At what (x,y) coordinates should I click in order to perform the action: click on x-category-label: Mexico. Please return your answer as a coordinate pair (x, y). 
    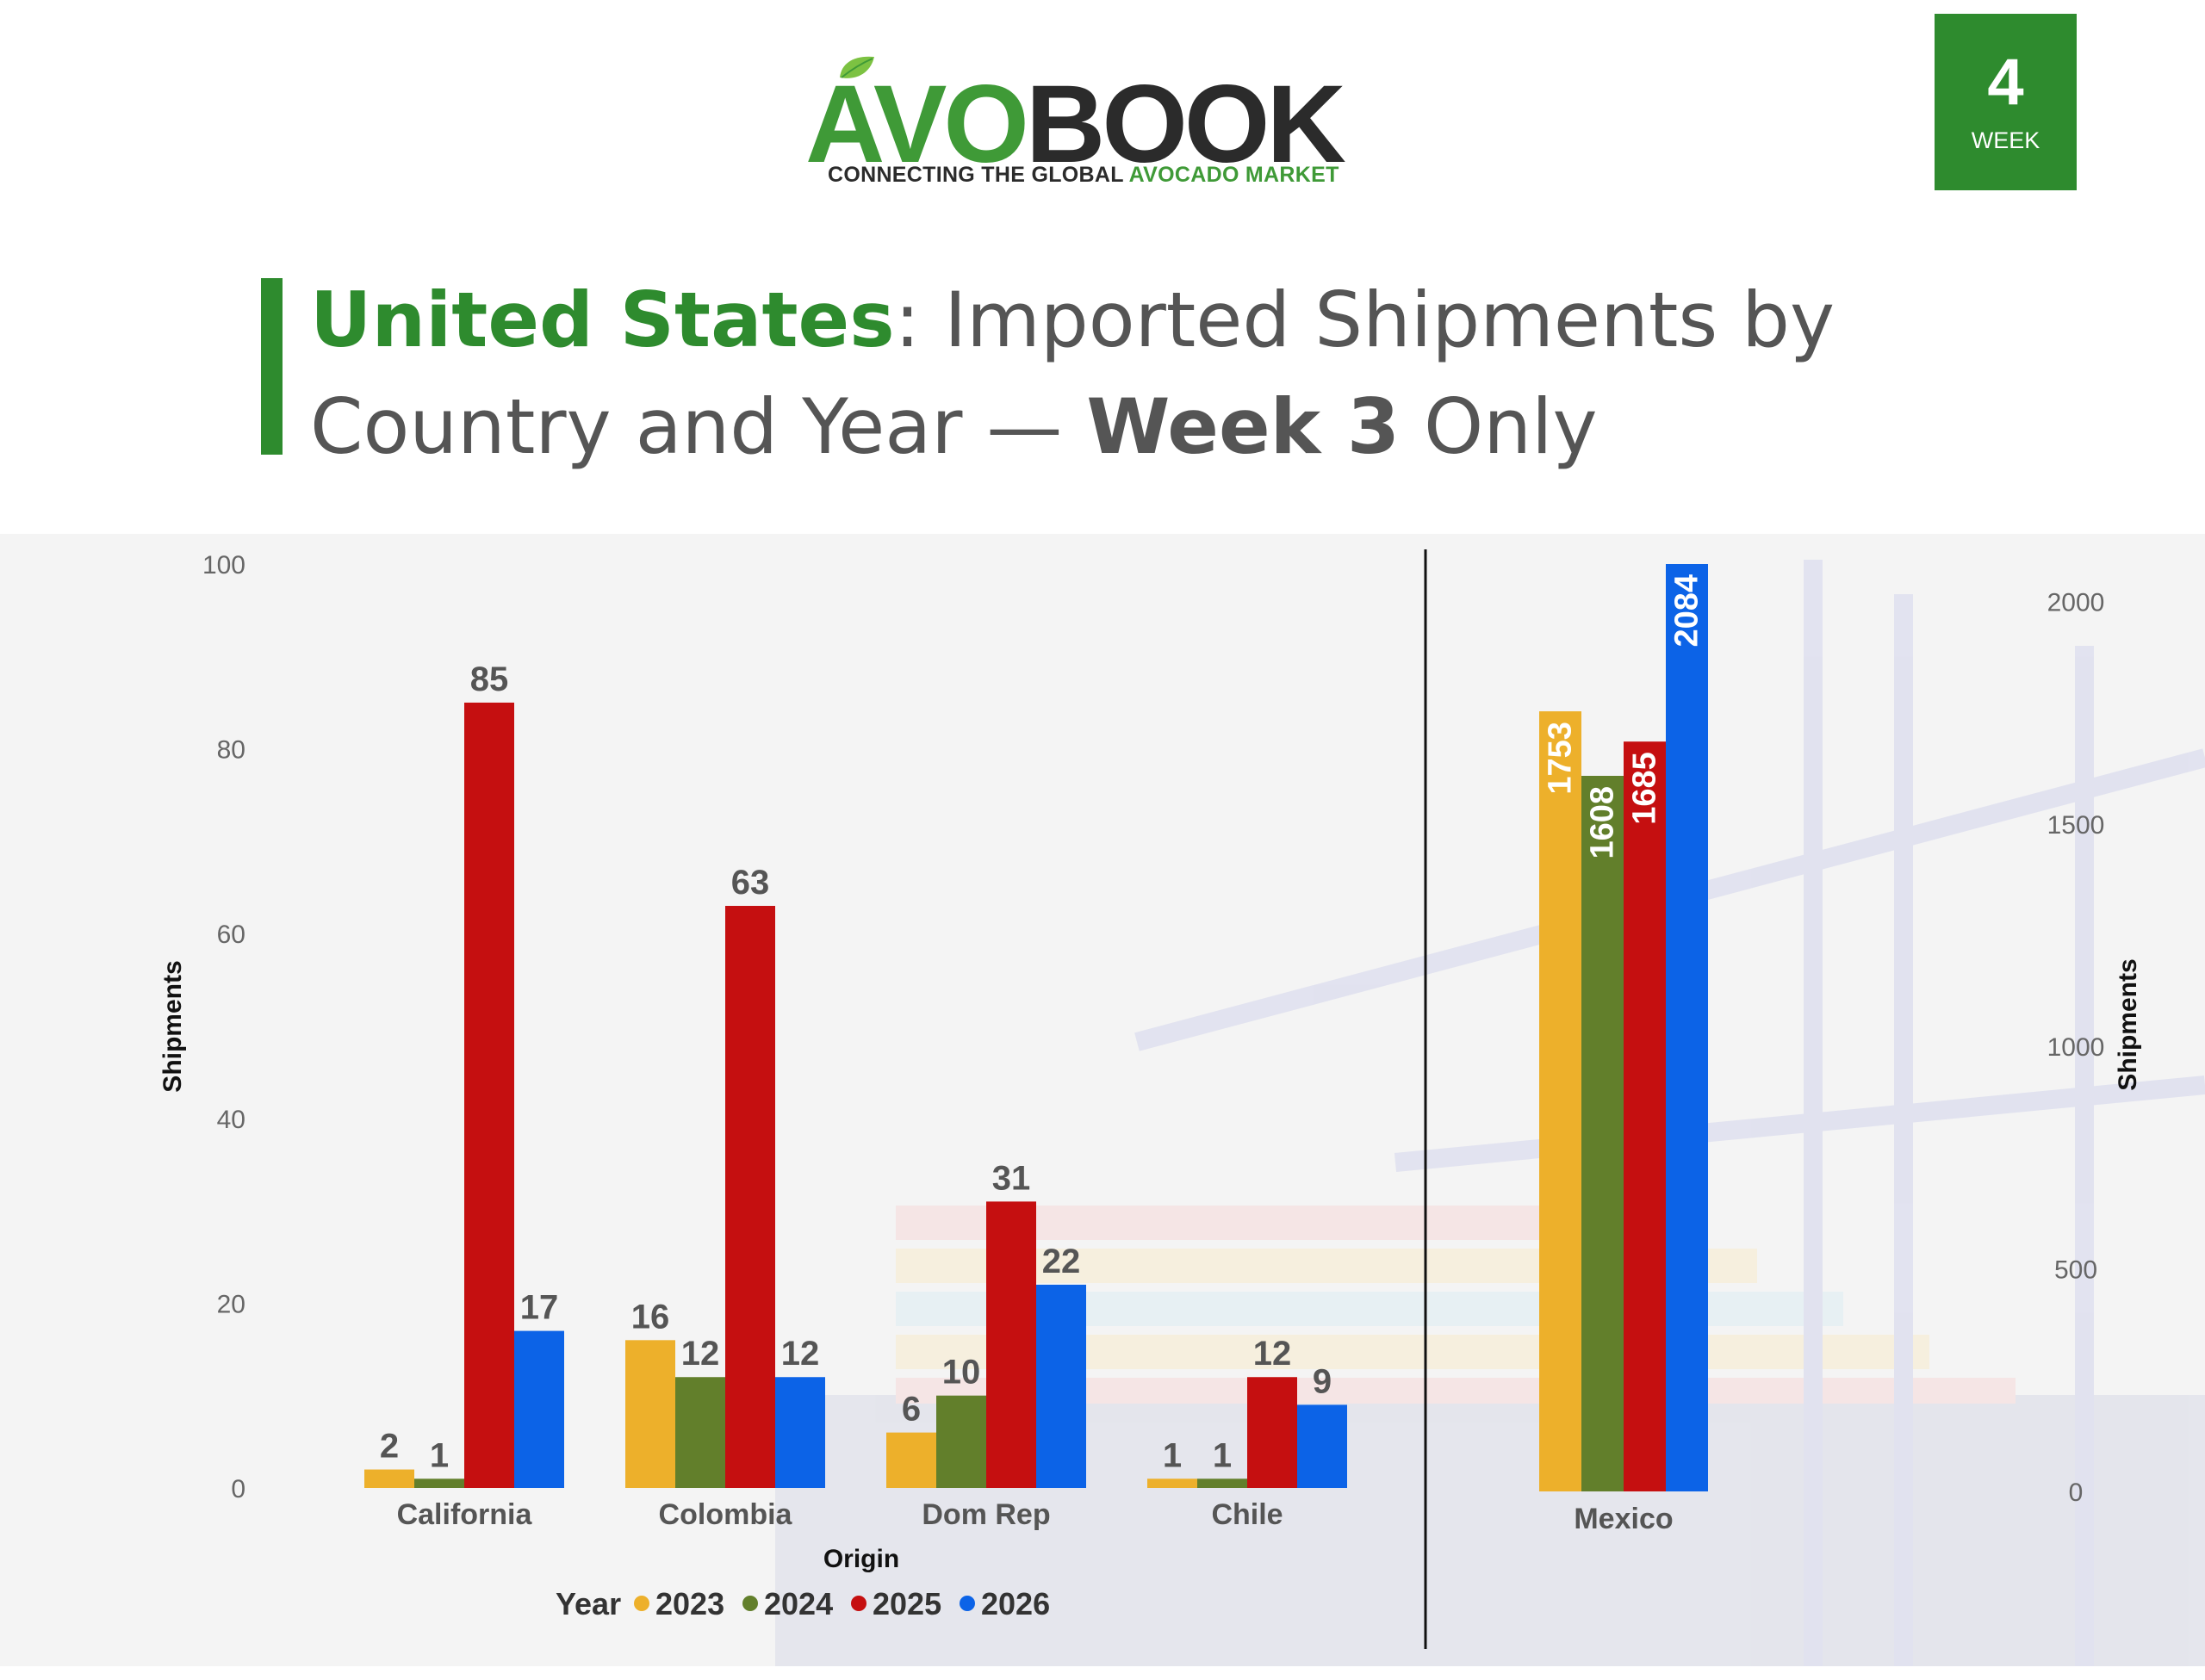
    Looking at the image, I should click on (1623, 1519).